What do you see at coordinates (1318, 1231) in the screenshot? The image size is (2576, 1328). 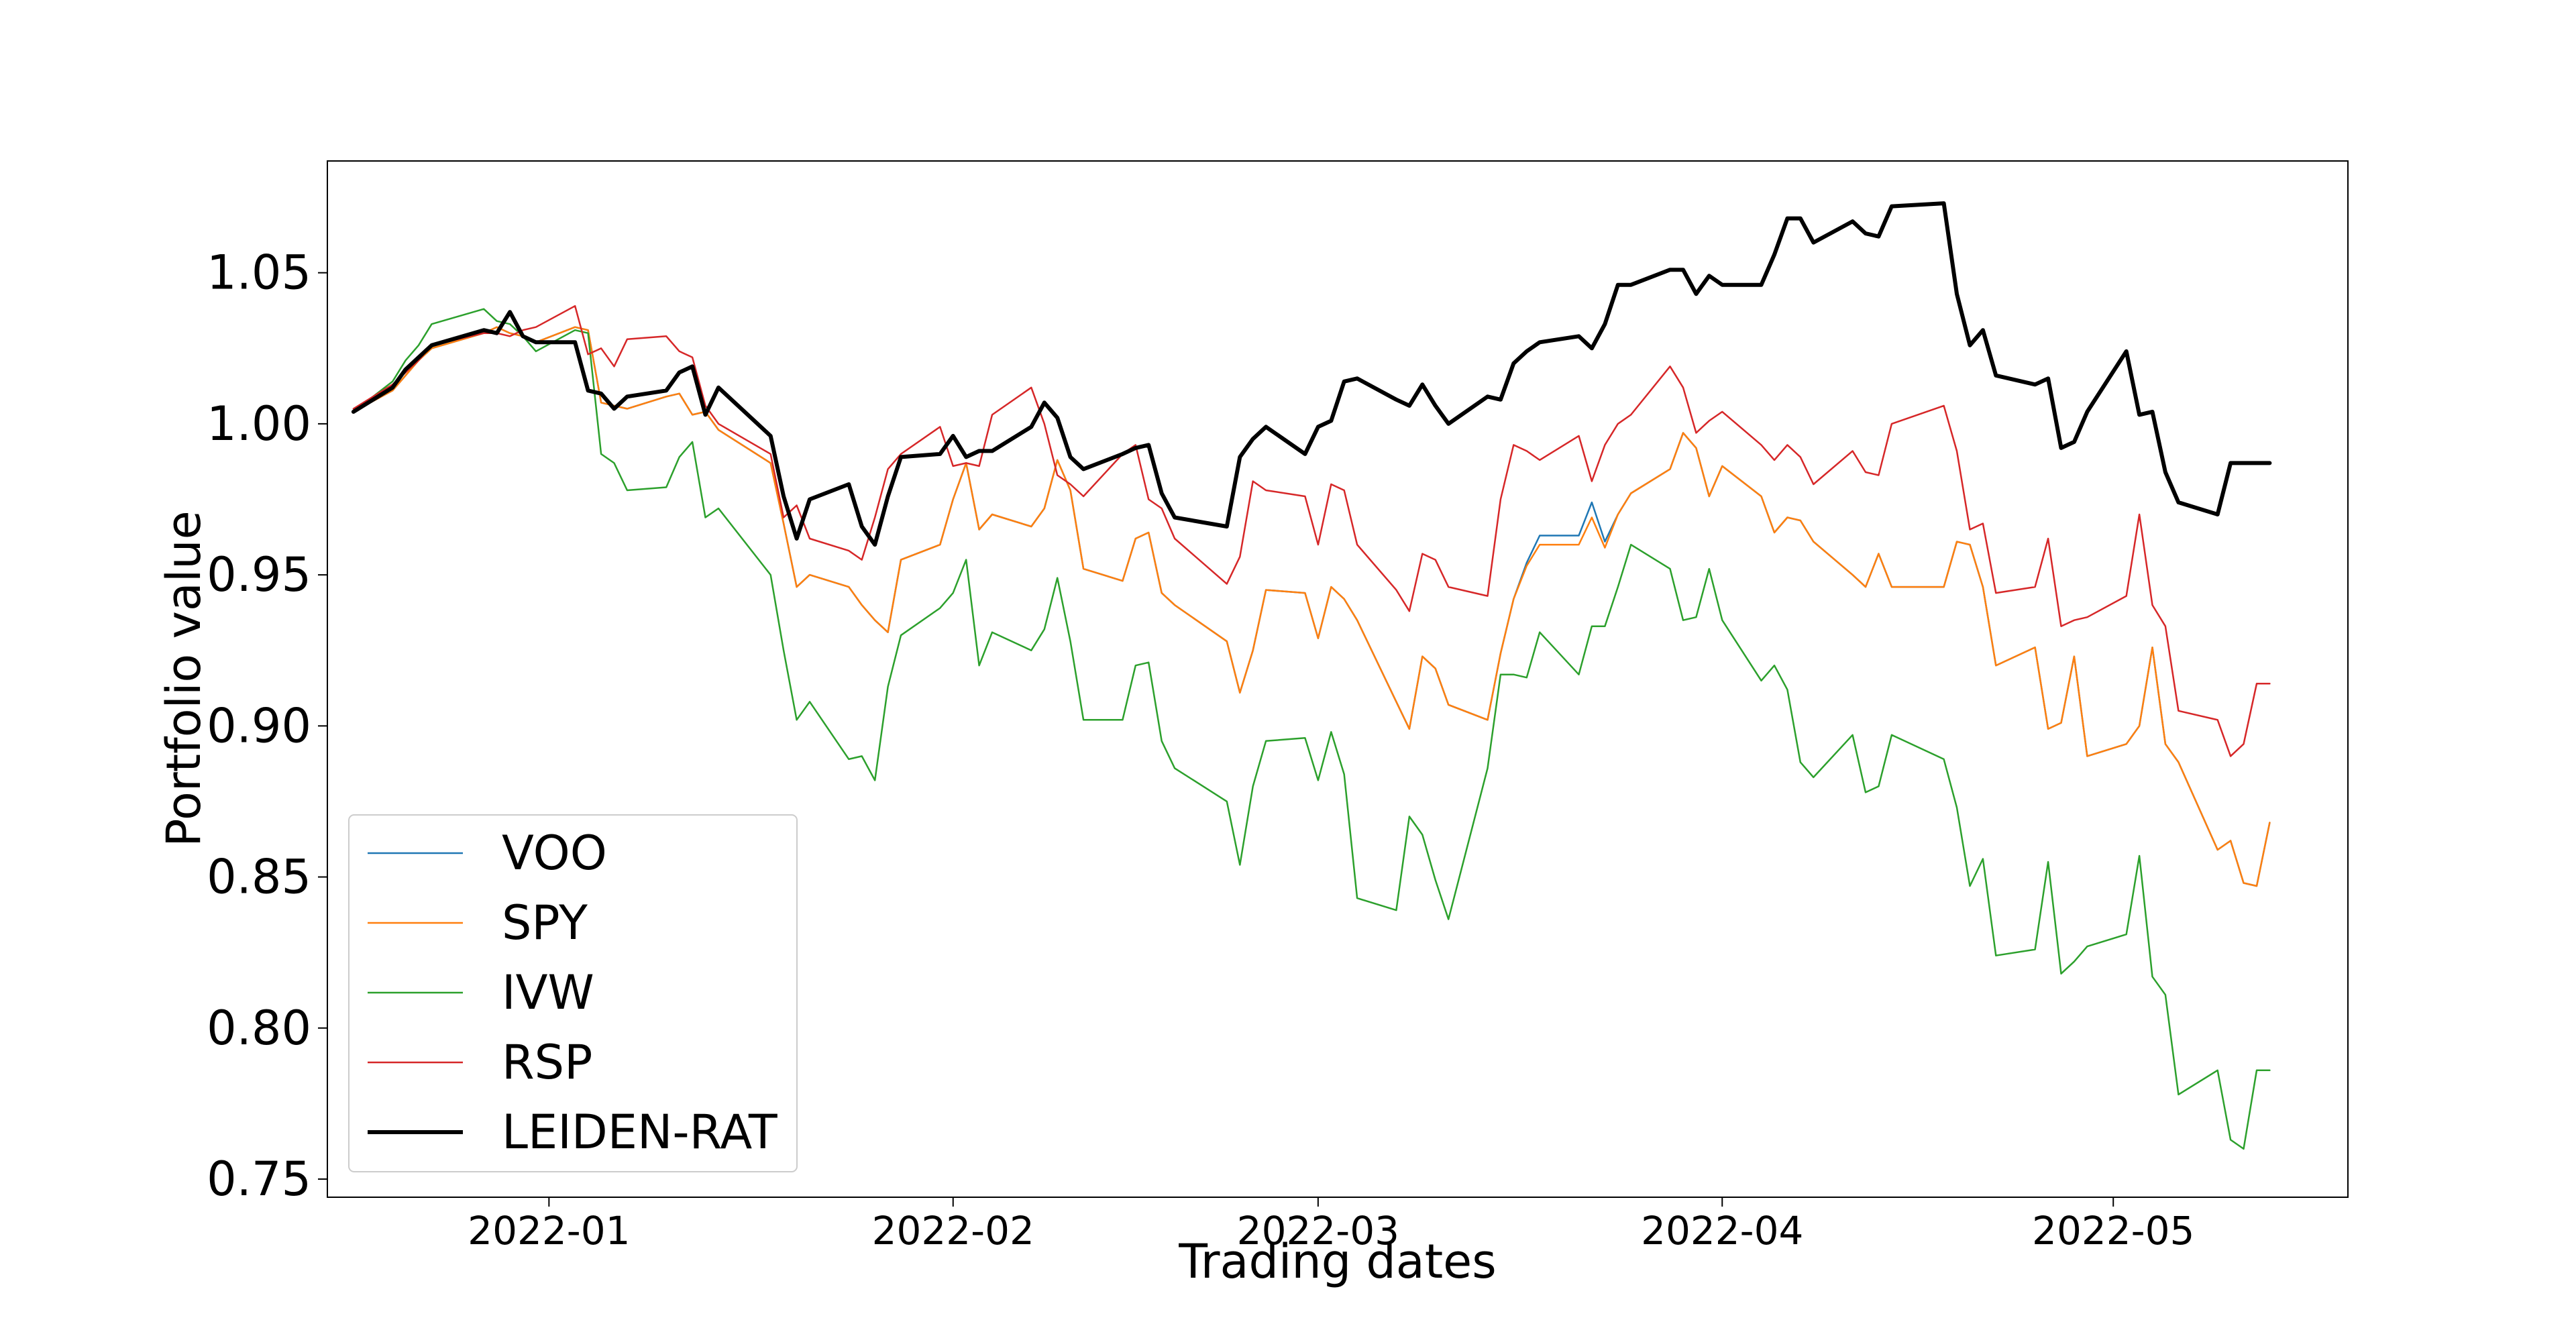 I see `x-tick-label: 2022-03` at bounding box center [1318, 1231].